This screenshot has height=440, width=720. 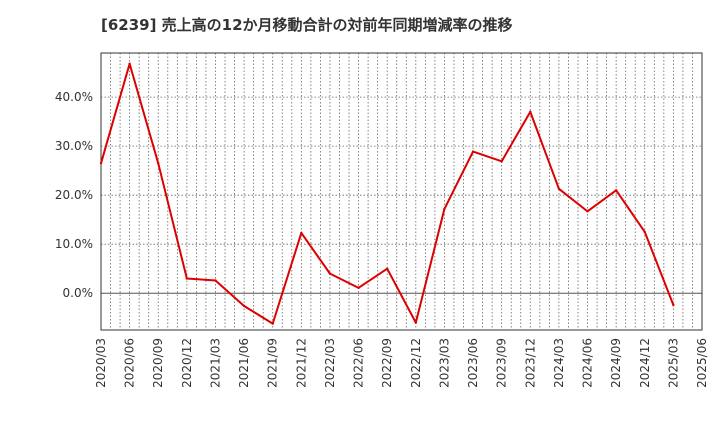 What do you see at coordinates (187, 363) in the screenshot?
I see `x-tick-label: 2020/12` at bounding box center [187, 363].